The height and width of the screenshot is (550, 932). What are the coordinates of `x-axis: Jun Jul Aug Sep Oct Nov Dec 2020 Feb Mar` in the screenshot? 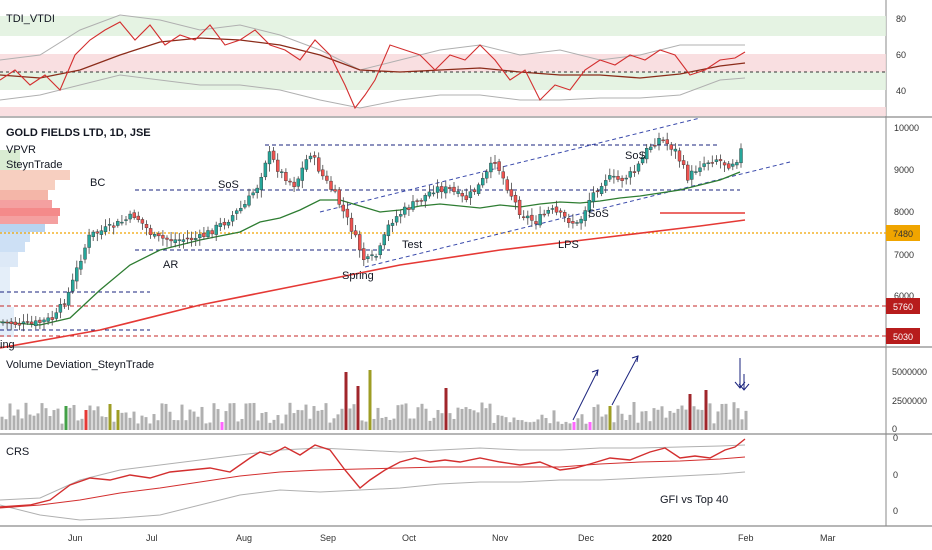 It's located at (452, 538).